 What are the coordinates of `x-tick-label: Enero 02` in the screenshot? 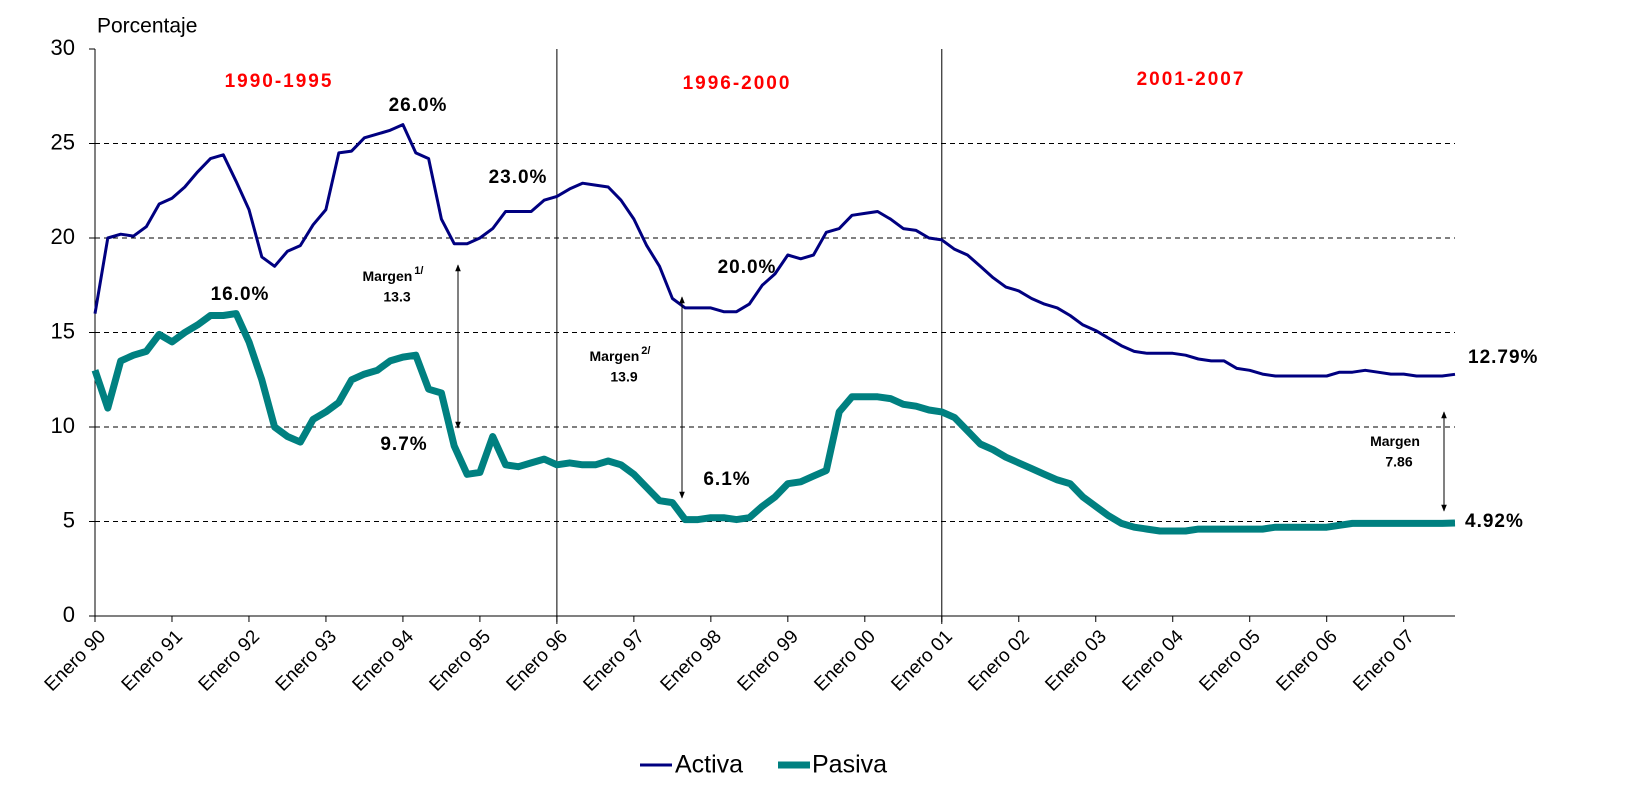 It's located at (998, 660).